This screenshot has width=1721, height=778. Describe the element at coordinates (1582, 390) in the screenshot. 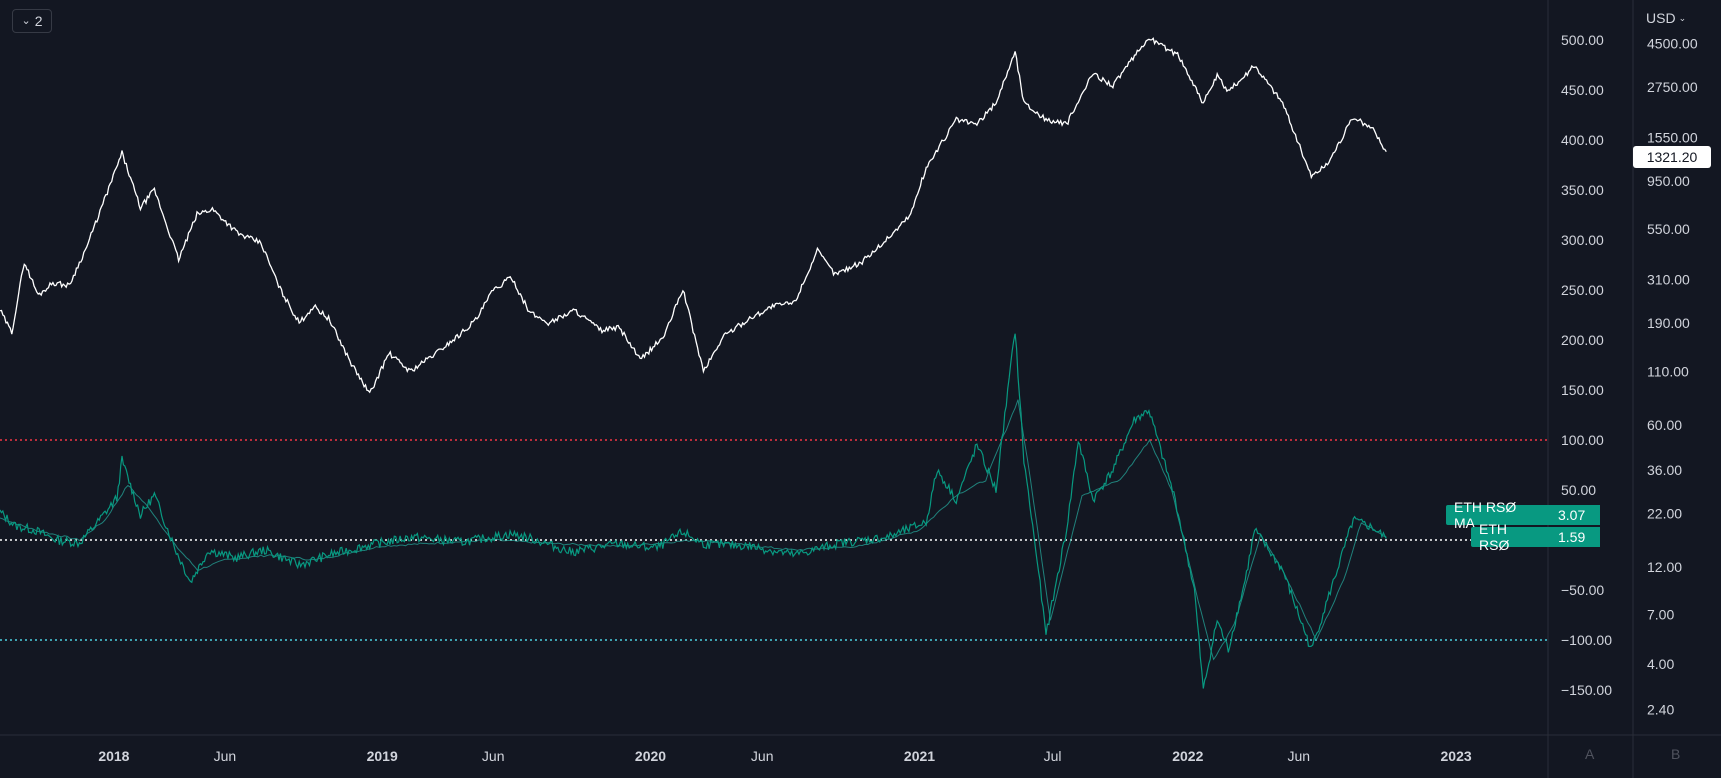

I see `axis-a-tick-label: 150.00` at that location.